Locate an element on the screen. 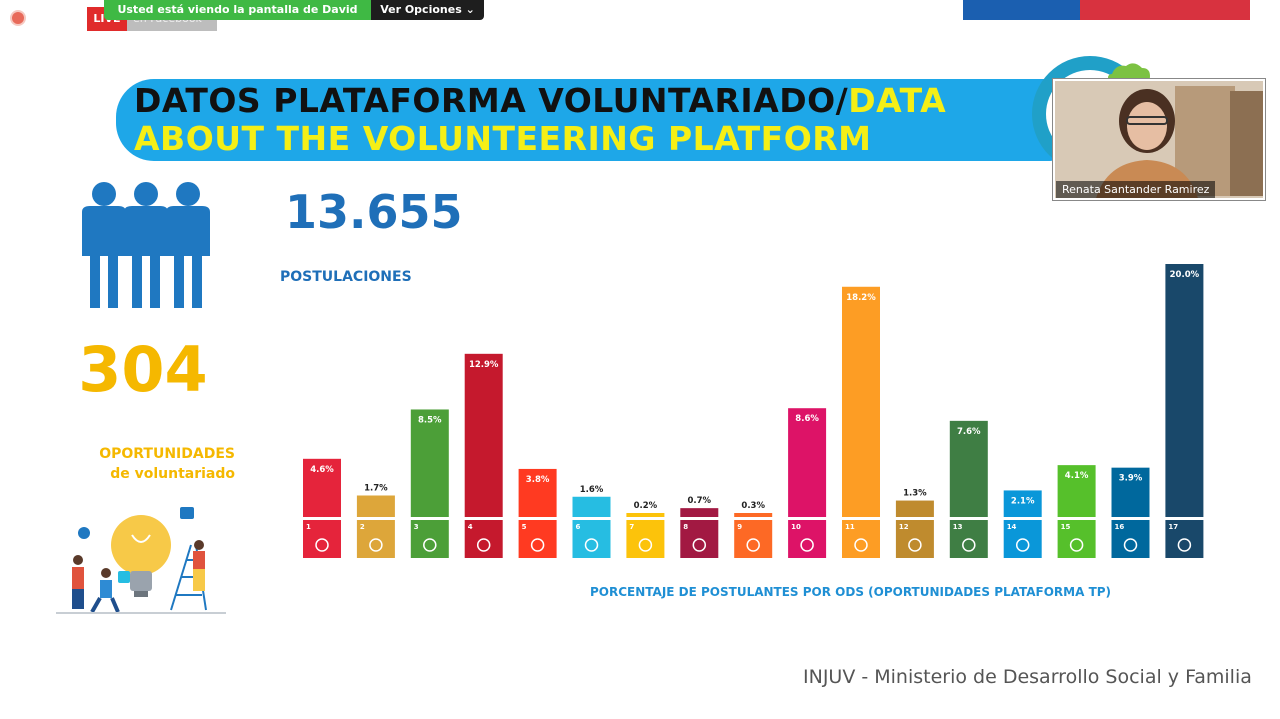 This screenshot has height=719, width=1280. bar-value-label: 12.9% is located at coordinates (484, 365).